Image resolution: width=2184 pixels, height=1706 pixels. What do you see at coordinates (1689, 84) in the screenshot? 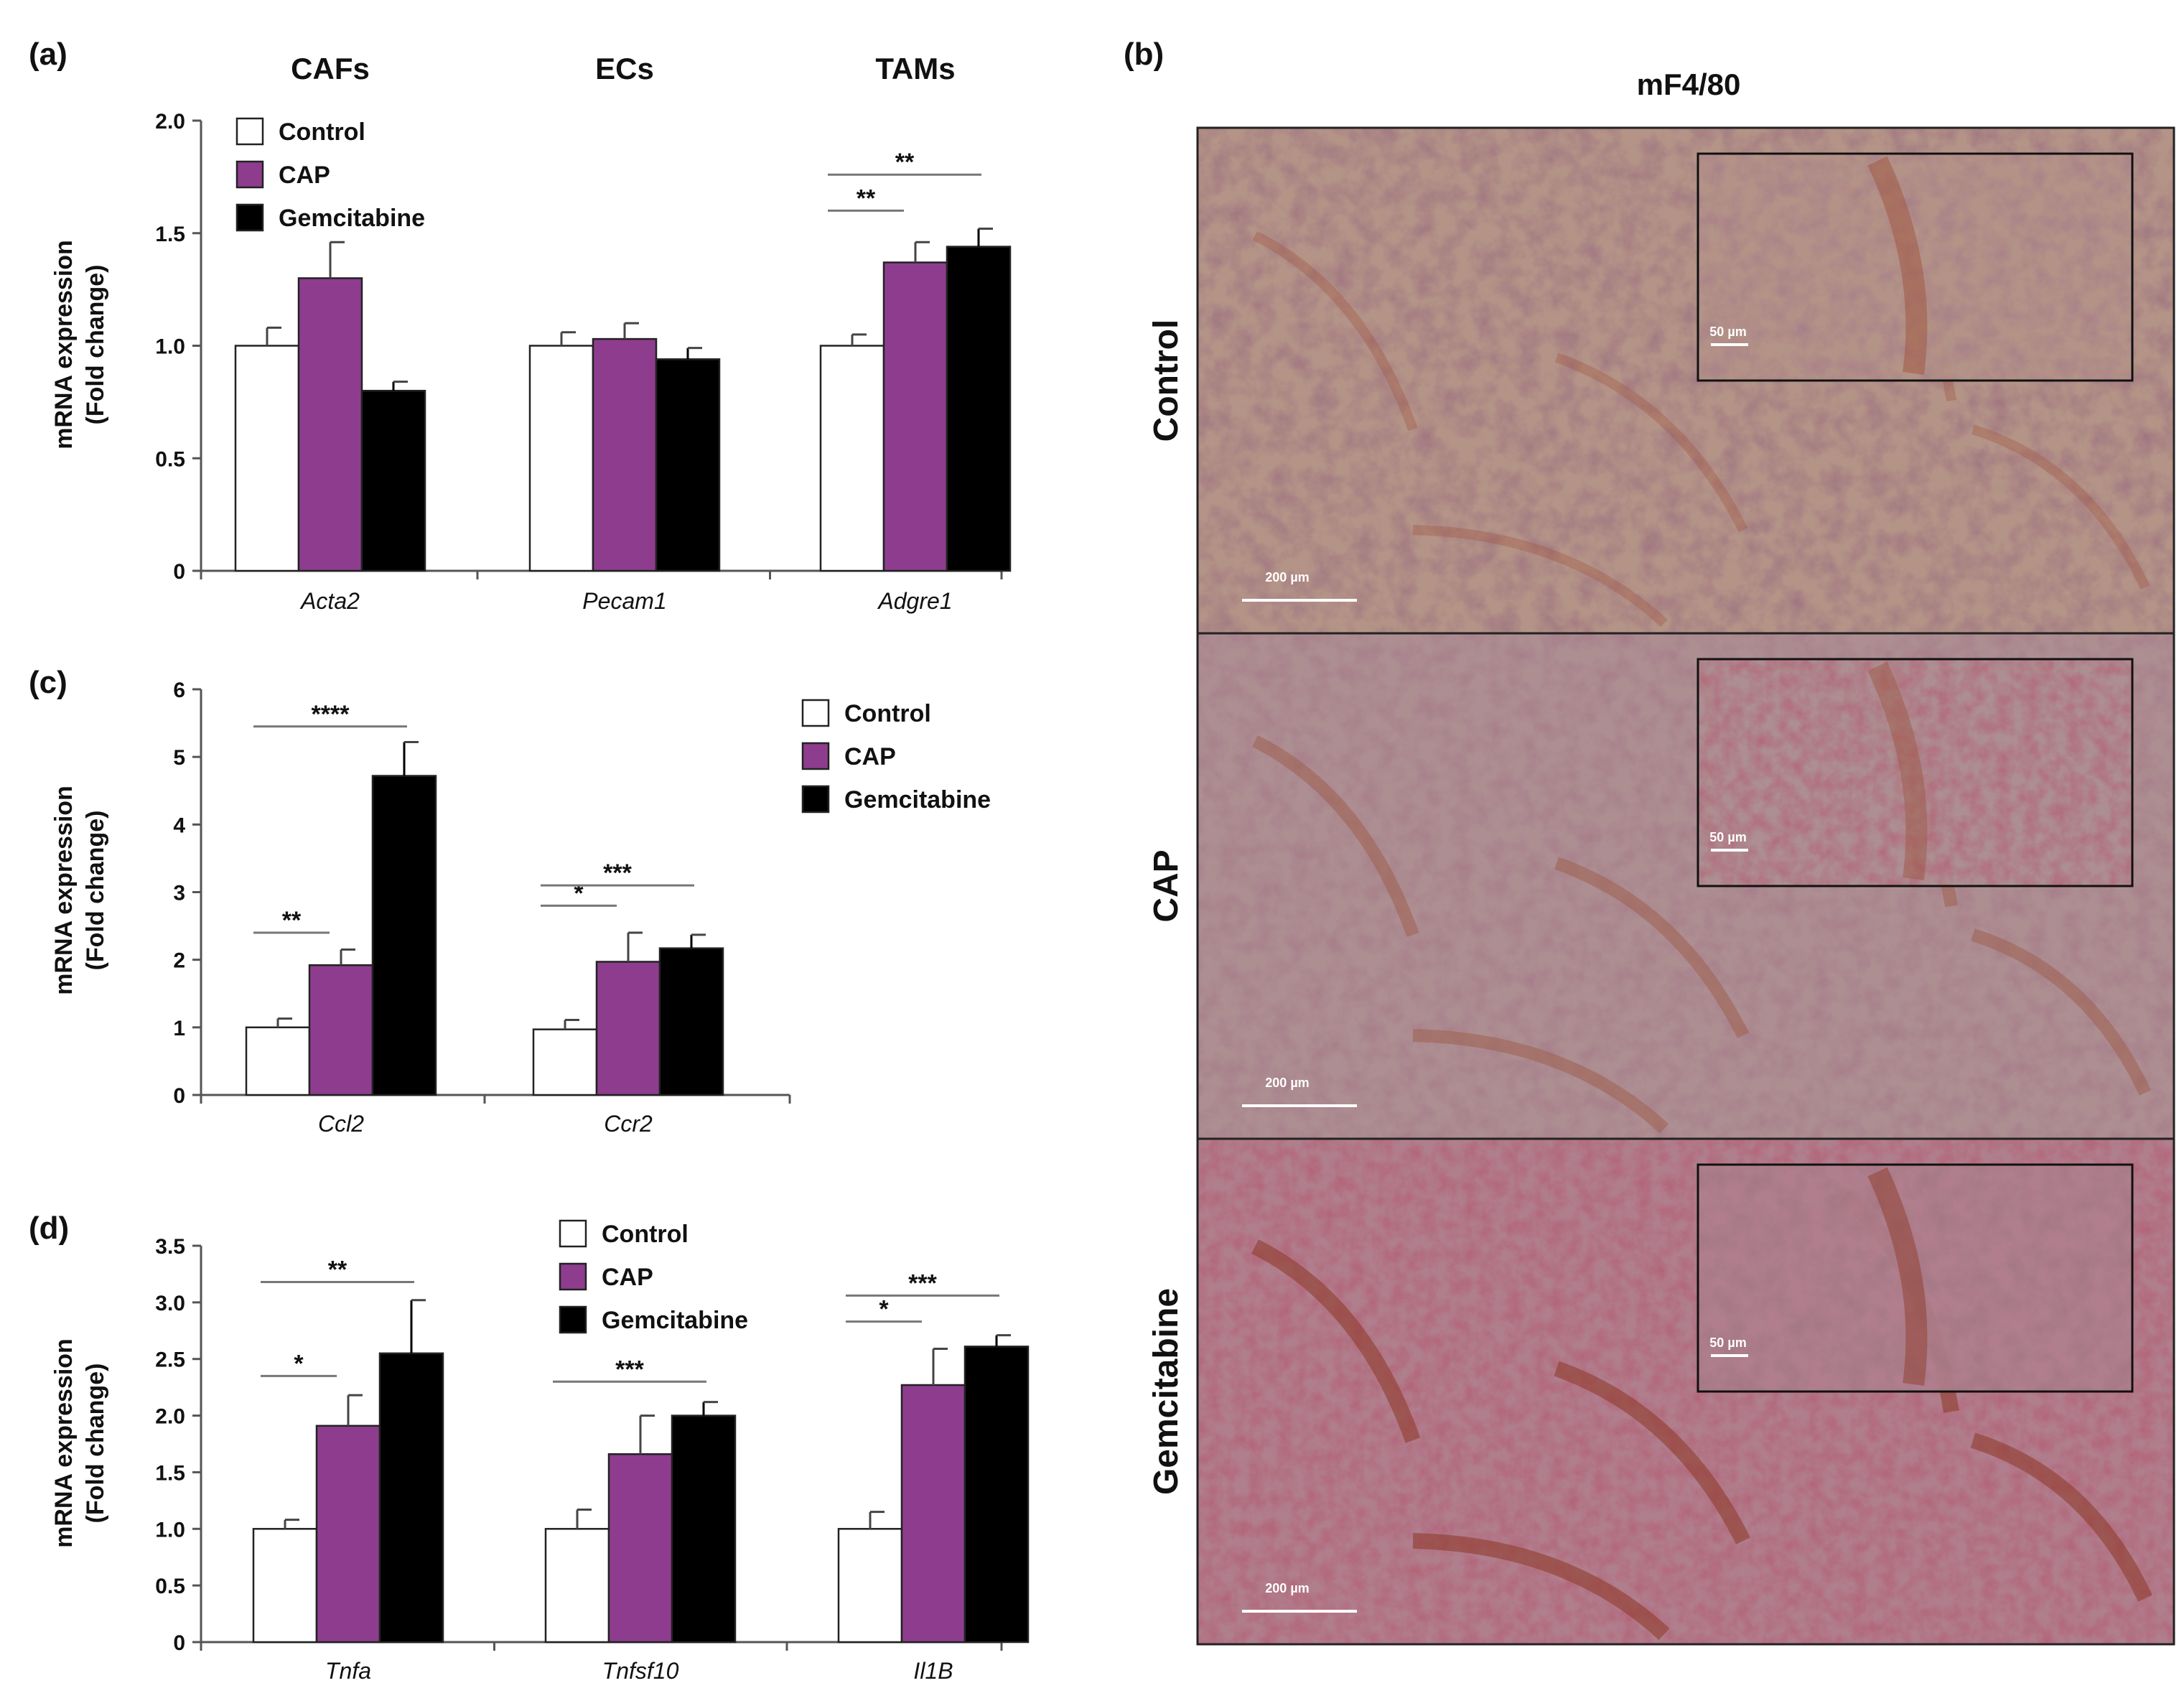
I see `micrograph-title: mF4/80` at bounding box center [1689, 84].